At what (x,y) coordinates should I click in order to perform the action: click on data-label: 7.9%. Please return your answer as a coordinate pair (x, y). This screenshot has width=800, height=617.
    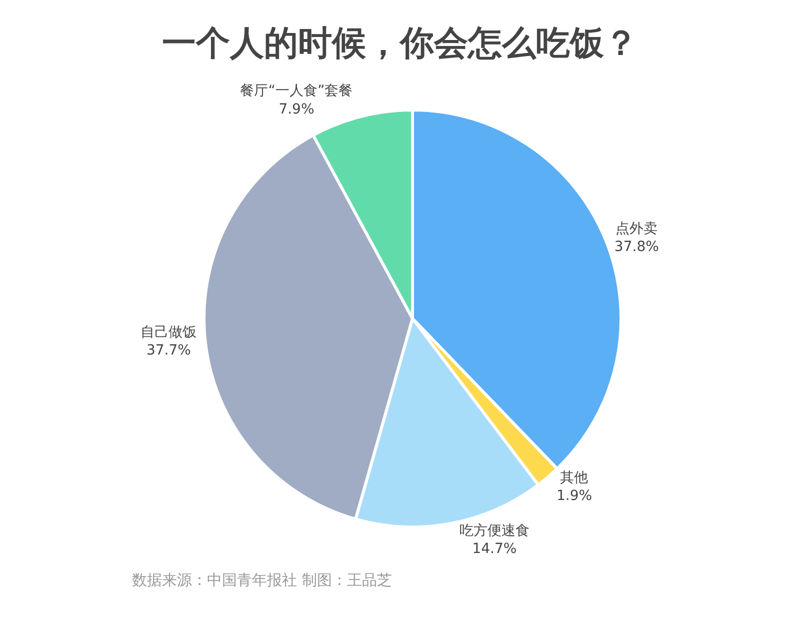
    Looking at the image, I should click on (296, 109).